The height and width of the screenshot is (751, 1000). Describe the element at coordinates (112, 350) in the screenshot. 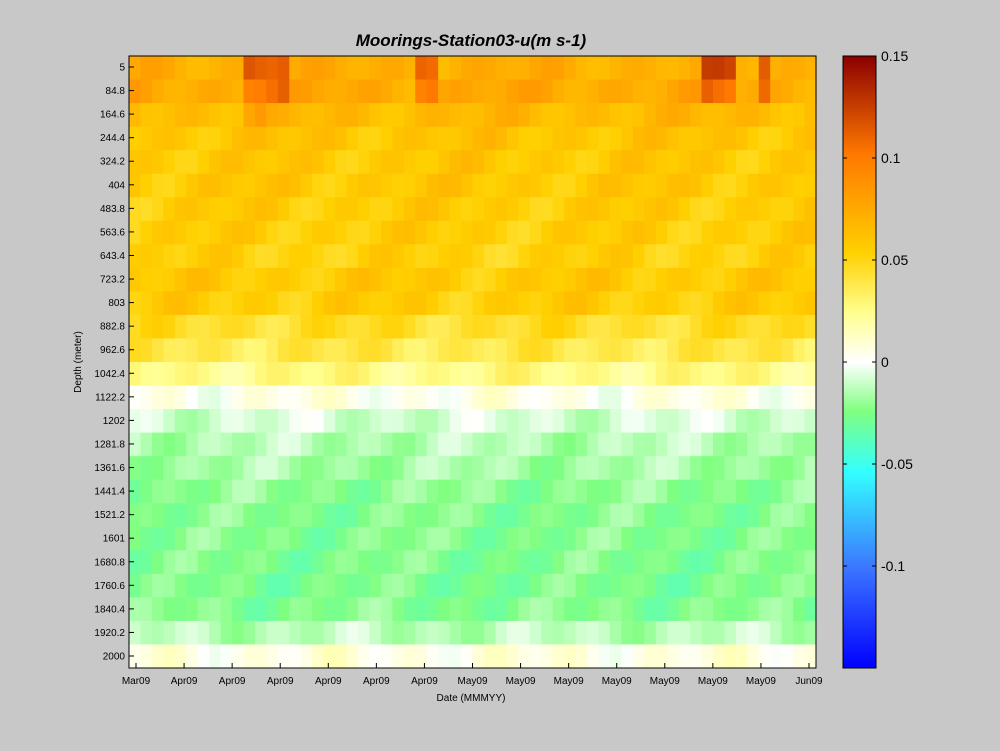

I see `y-tick-label: 962.6` at that location.